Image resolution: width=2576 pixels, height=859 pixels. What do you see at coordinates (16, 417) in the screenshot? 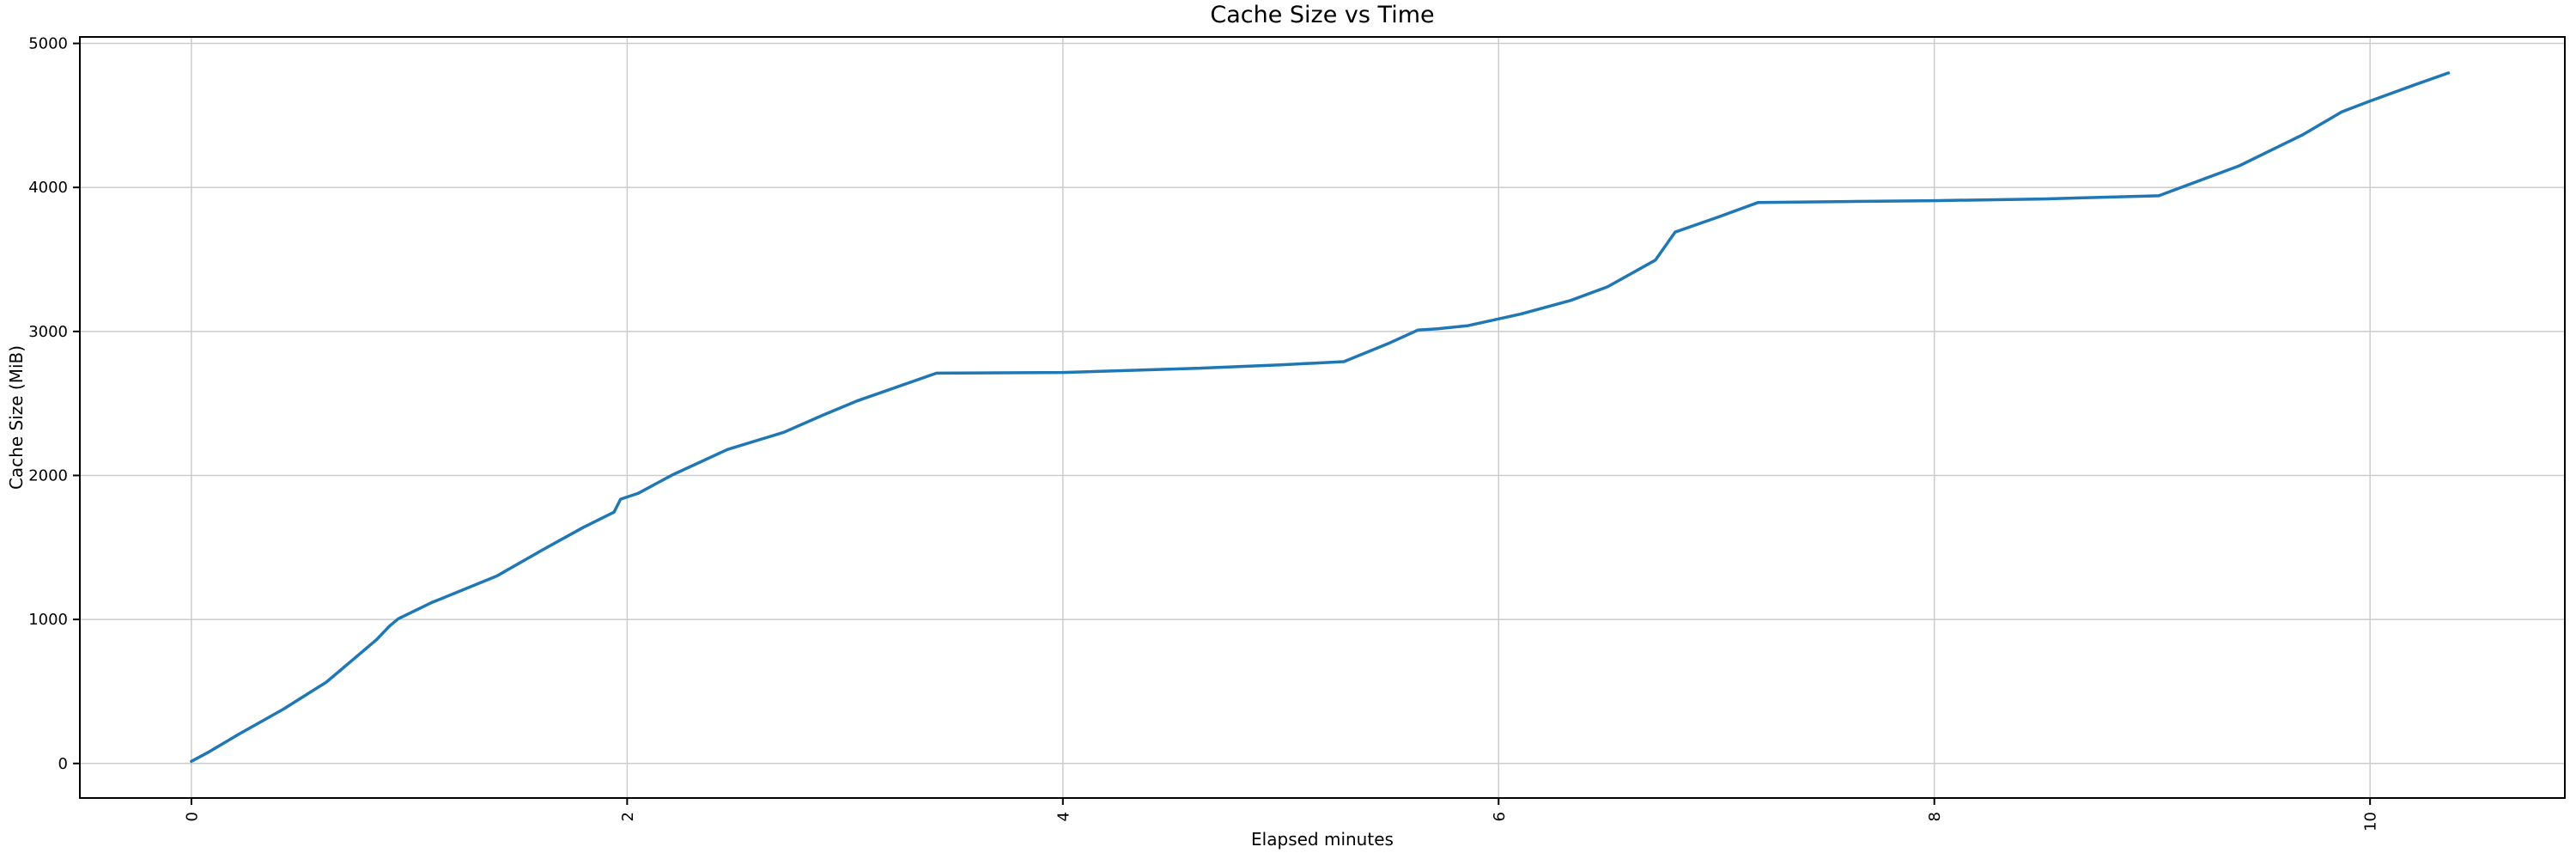
I see `y-axis-label: Cache Size (MiB)` at bounding box center [16, 417].